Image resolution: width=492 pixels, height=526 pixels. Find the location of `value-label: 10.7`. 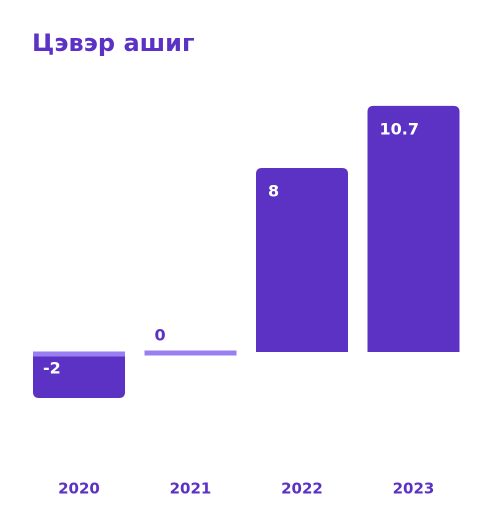

value-label: 10.7 is located at coordinates (399, 128).